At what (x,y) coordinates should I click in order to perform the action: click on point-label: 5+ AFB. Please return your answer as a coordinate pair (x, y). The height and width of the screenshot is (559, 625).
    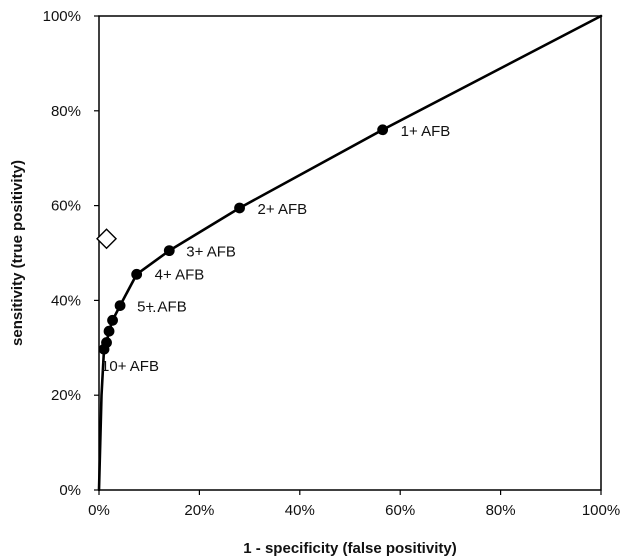
    Looking at the image, I should click on (162, 307).